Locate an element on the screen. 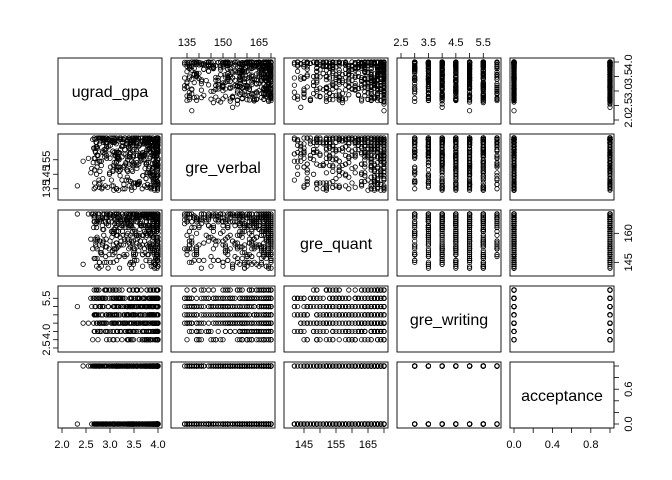 The width and height of the screenshot is (672, 480). scatter-panel-gre_verbal-vs-gre_quant is located at coordinates (336, 167).